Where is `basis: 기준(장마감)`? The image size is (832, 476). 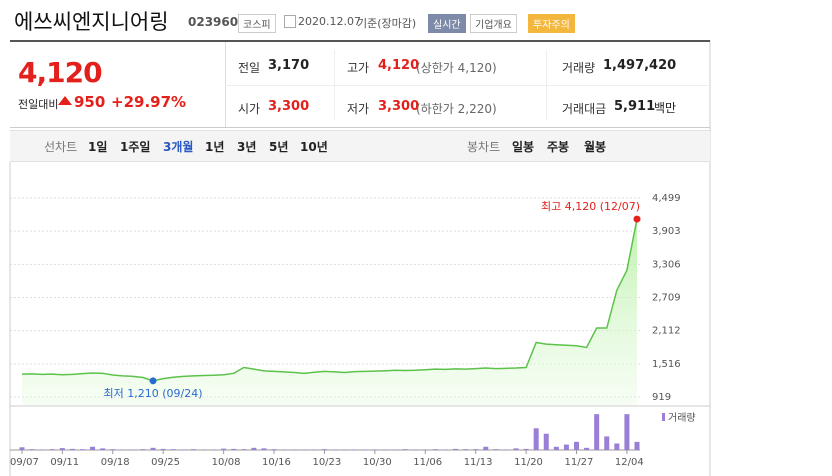 basis: 기준(장마감) is located at coordinates (387, 23).